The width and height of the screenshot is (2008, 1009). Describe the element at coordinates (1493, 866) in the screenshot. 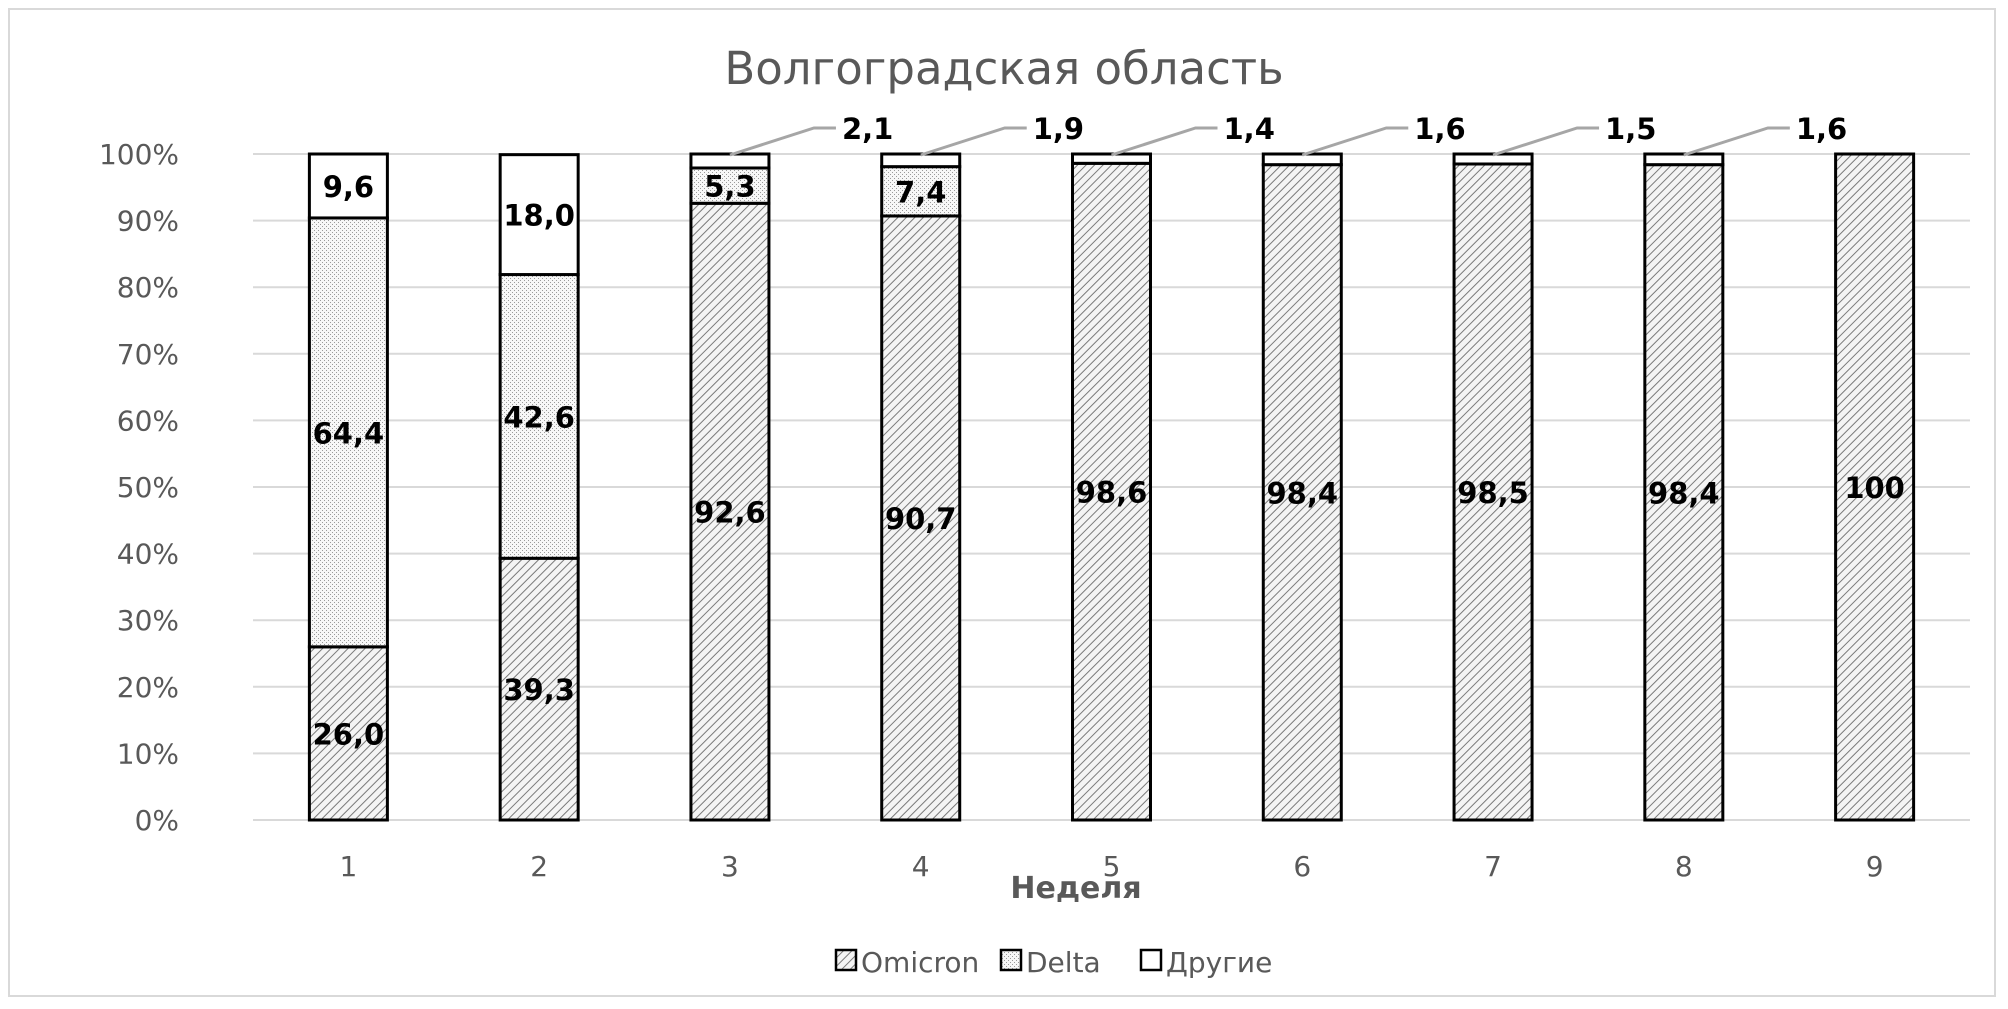

I see `x-tick-label: 7` at that location.